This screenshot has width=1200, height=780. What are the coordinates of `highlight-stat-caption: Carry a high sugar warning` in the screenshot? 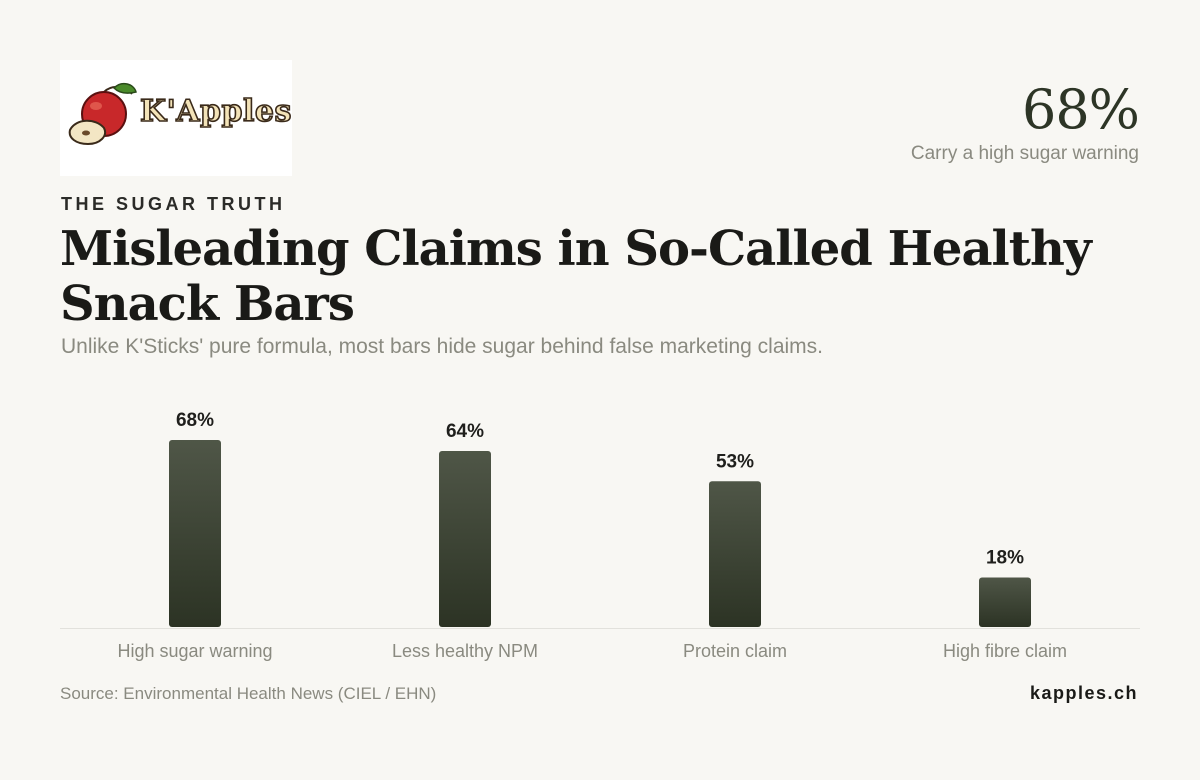 It's located at (1024, 153).